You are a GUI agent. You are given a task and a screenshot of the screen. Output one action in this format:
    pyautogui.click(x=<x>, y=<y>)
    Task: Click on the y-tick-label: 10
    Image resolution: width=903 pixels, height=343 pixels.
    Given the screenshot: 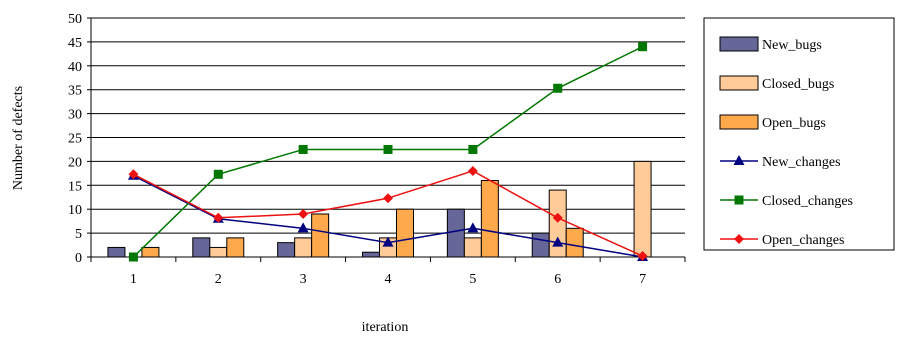 What is the action you would take?
    pyautogui.click(x=75, y=210)
    